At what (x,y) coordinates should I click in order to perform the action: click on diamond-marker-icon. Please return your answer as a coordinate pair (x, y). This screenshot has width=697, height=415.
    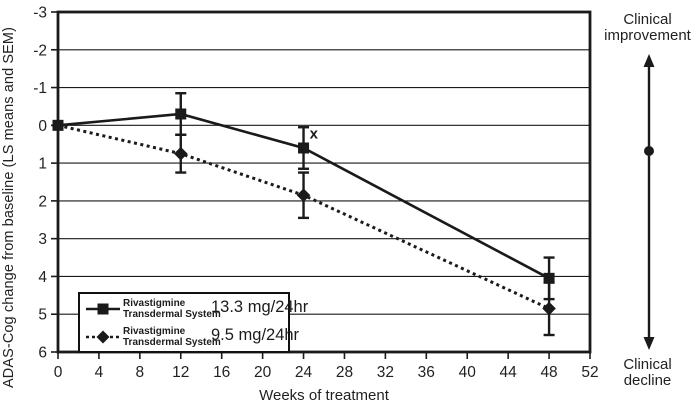
    Looking at the image, I should click on (103, 336).